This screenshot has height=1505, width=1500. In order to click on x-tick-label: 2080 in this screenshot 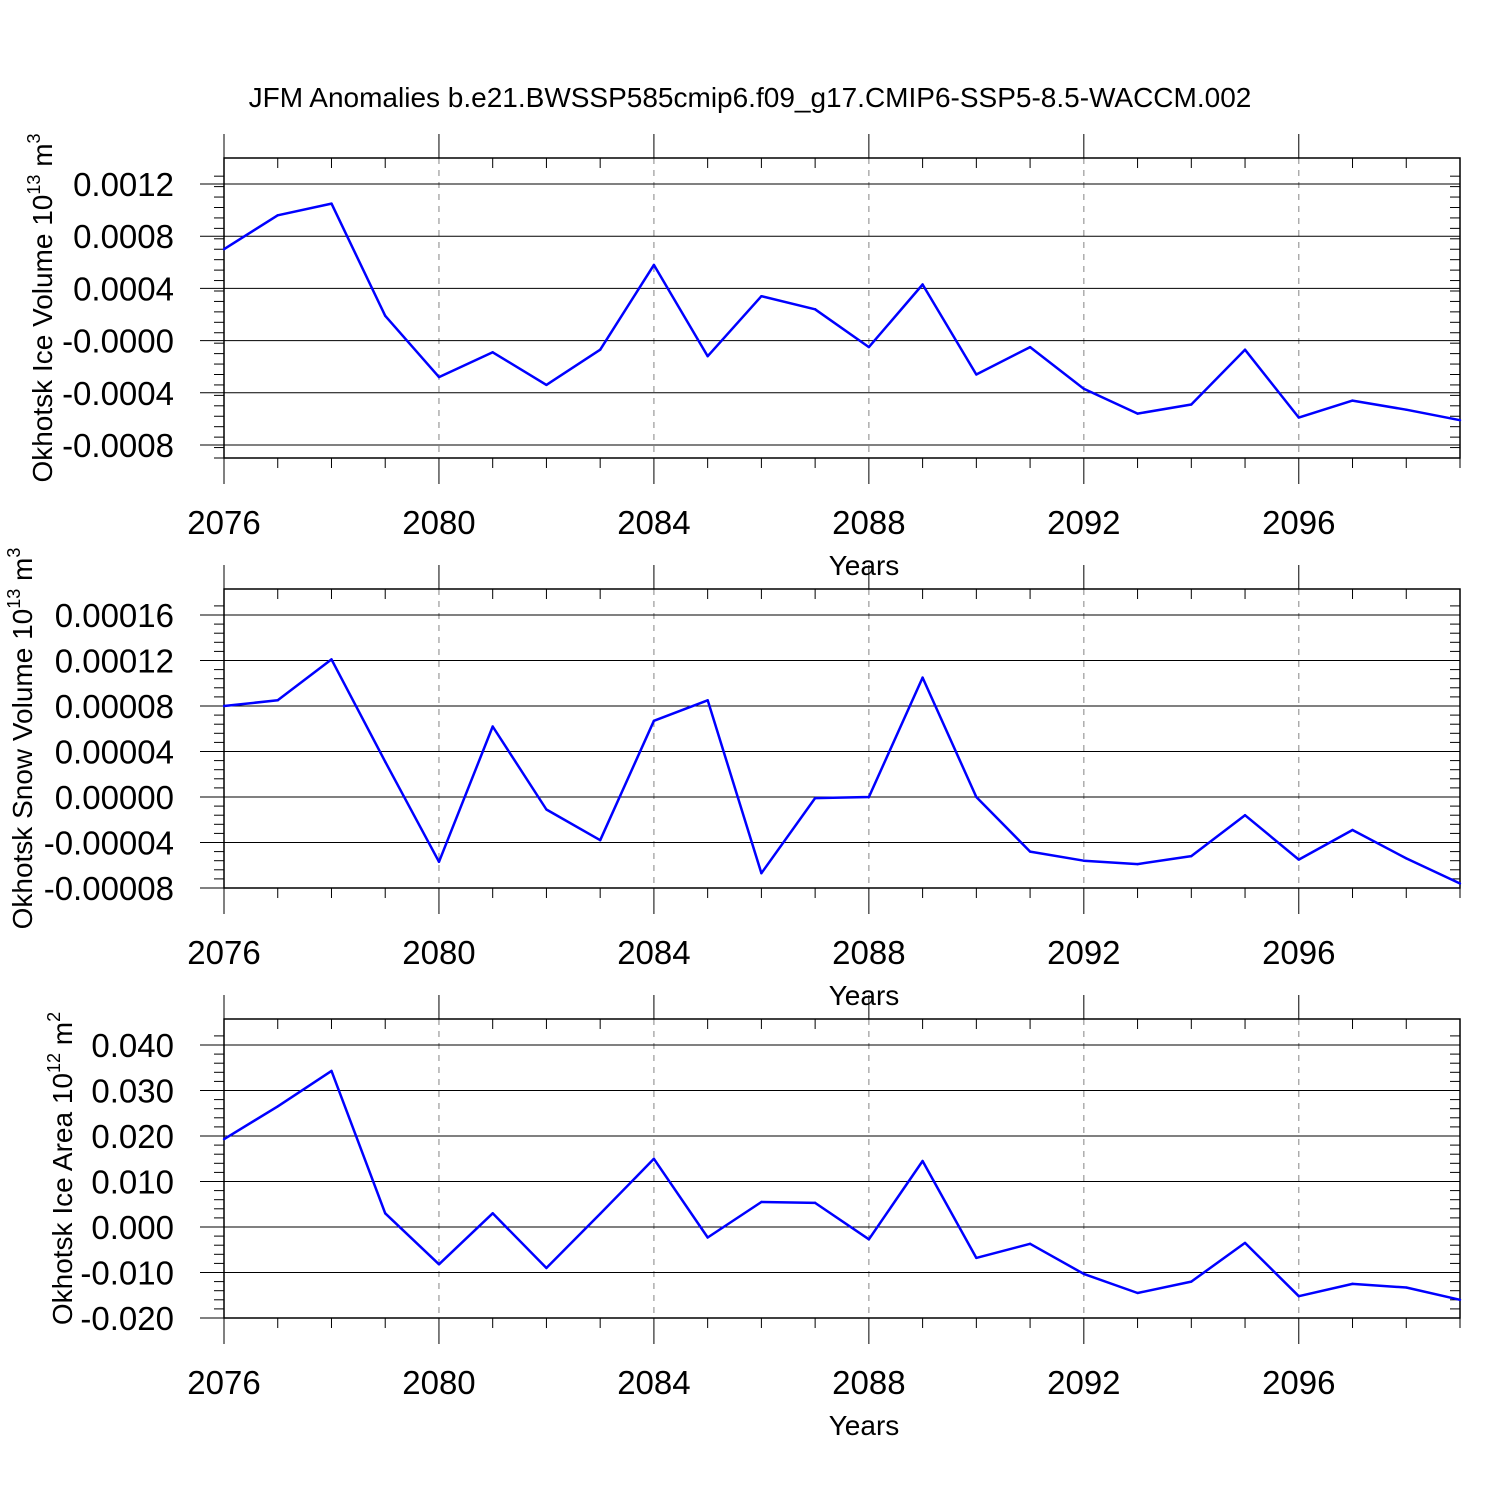, I will do `click(438, 952)`.